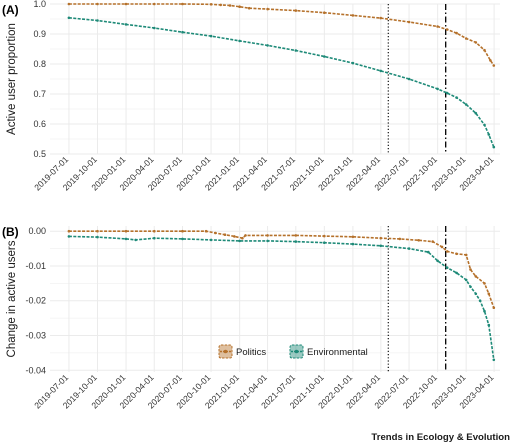  I want to click on y-tick-label: 0.7, so click(39, 94).